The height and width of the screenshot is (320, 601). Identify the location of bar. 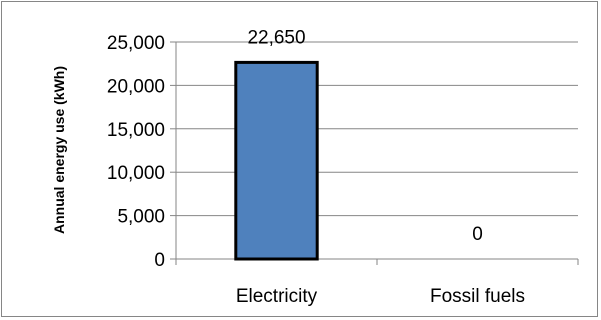
(276, 160).